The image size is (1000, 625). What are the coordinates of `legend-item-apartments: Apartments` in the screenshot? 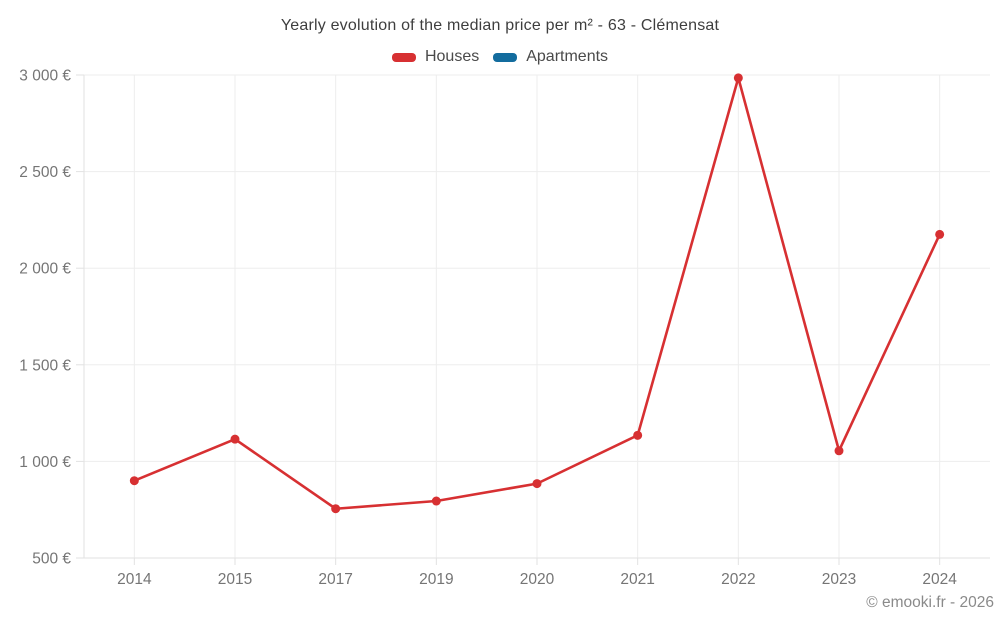 It's located at (550, 57).